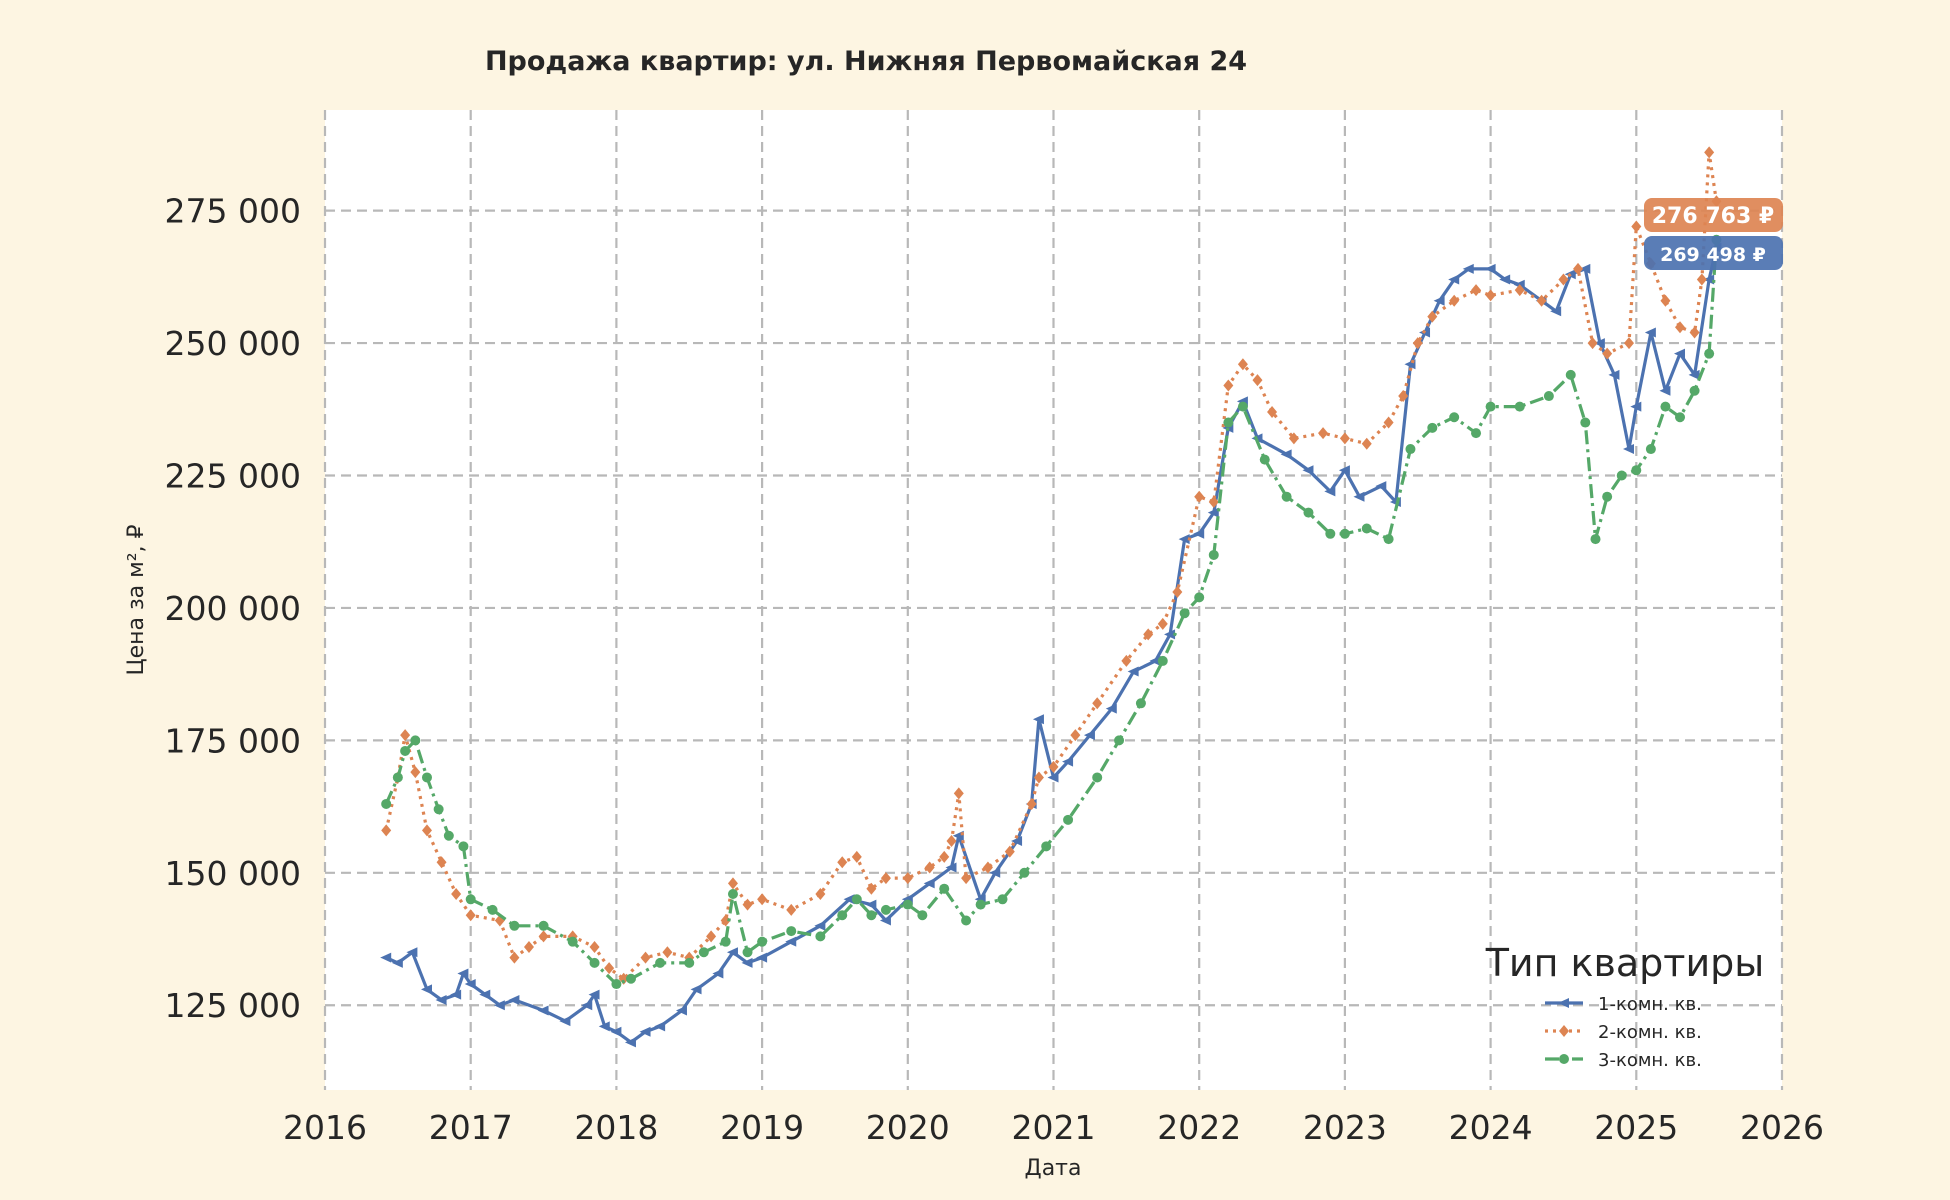 The height and width of the screenshot is (1200, 1950). Describe the element at coordinates (1650, 1004) in the screenshot. I see `legend-label: 1-комн. кв.` at that location.